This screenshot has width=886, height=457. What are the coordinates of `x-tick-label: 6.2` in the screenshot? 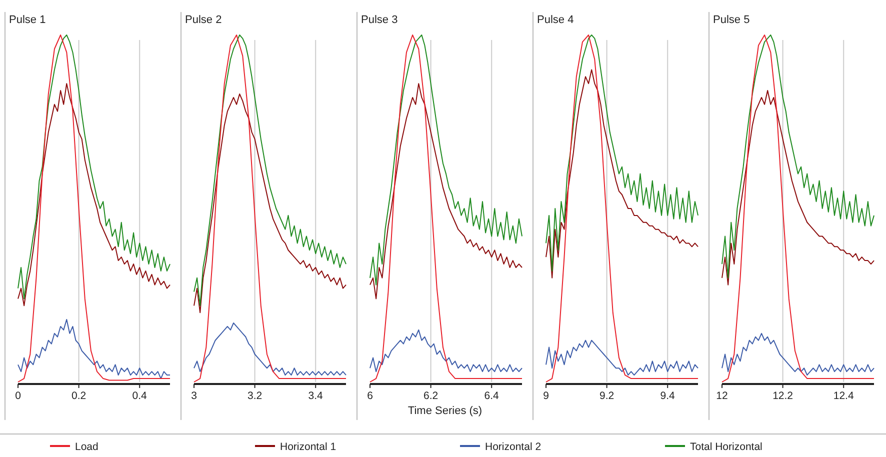 It's located at (430, 396).